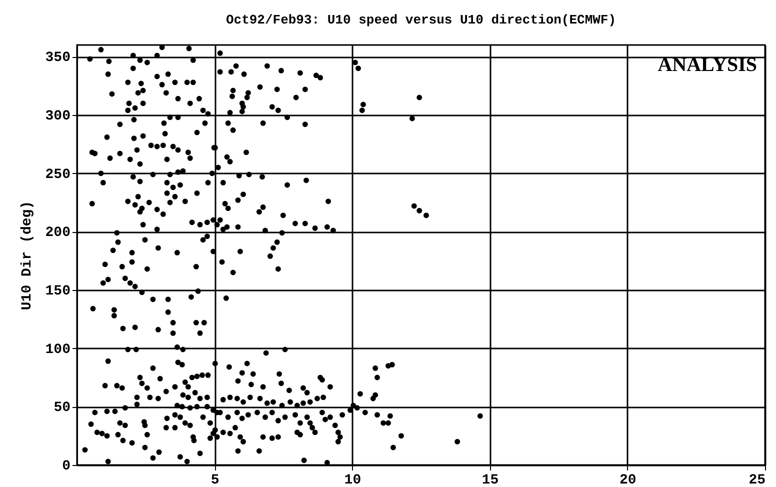 This screenshot has width=776, height=487. What do you see at coordinates (353, 479) in the screenshot?
I see `x-tick-label: 10` at bounding box center [353, 479].